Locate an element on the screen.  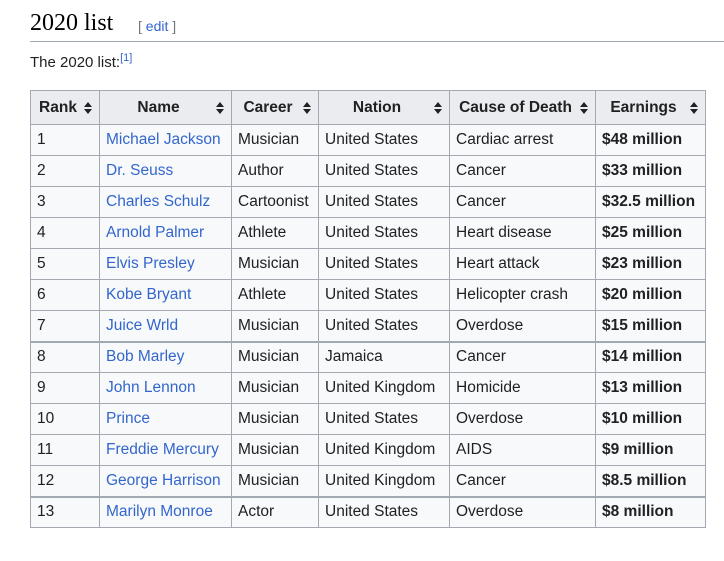
rank-cell: 9 is located at coordinates (65, 388).